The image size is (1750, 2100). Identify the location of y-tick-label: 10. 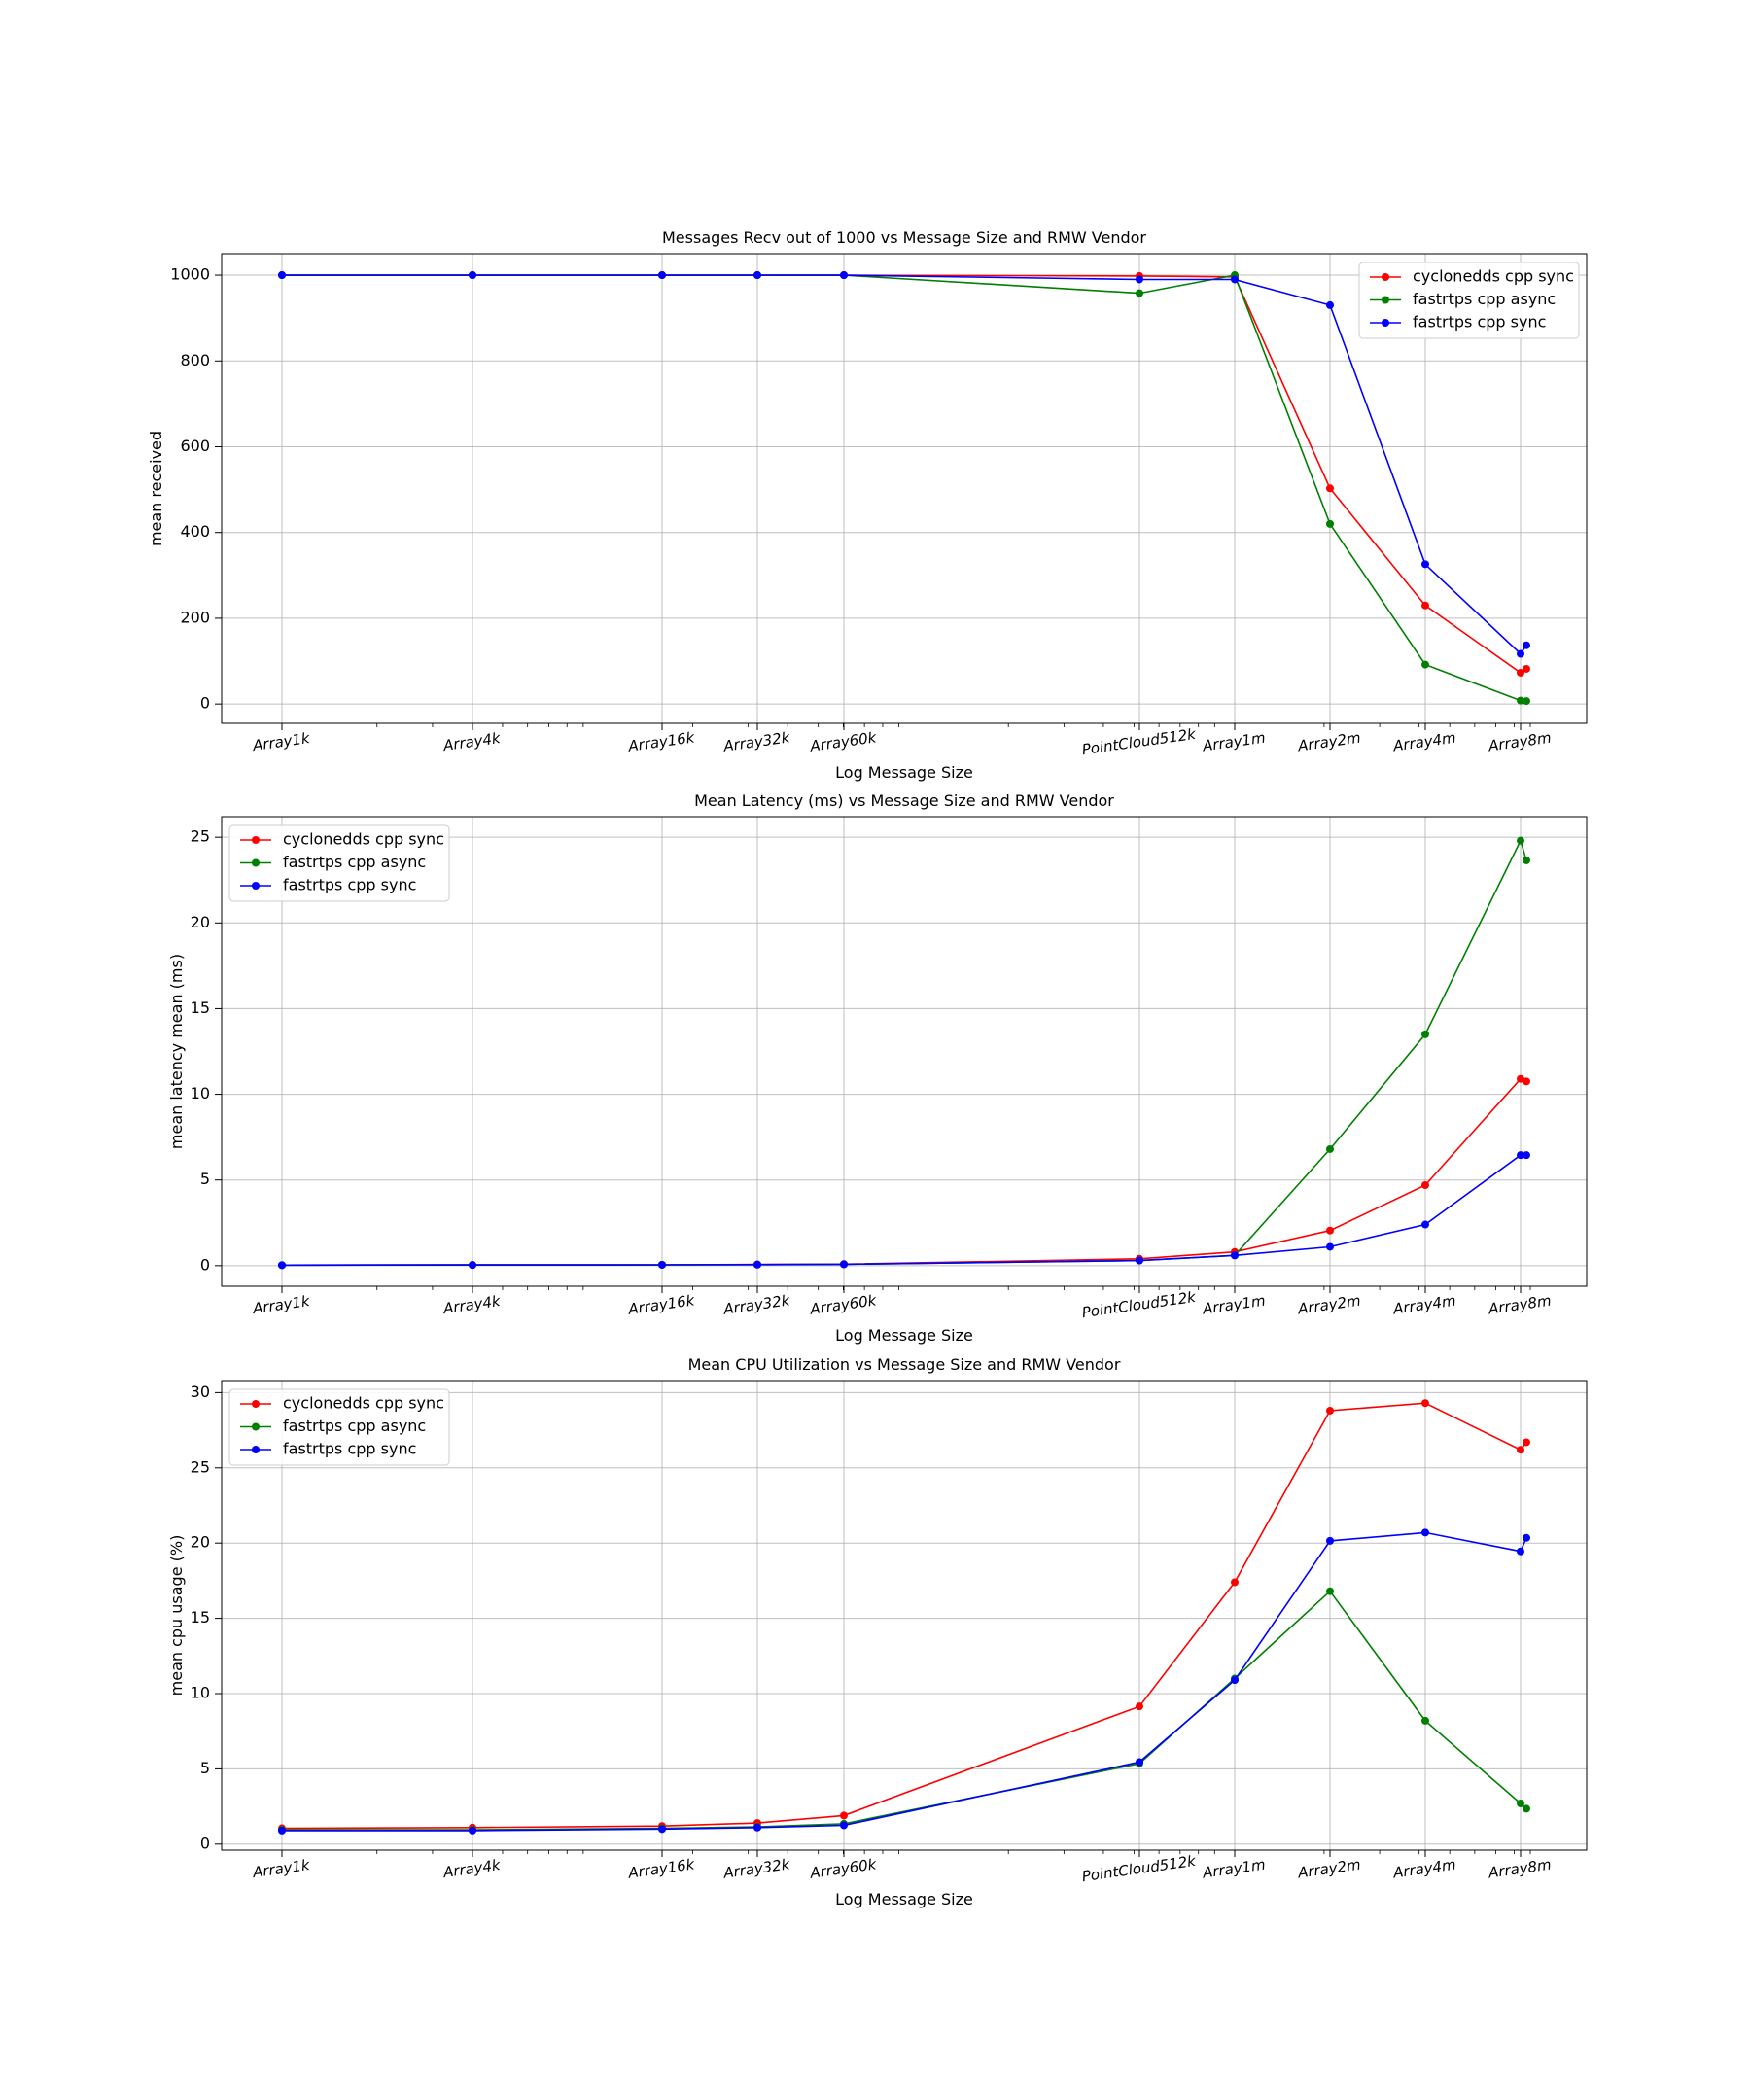
(200, 1693).